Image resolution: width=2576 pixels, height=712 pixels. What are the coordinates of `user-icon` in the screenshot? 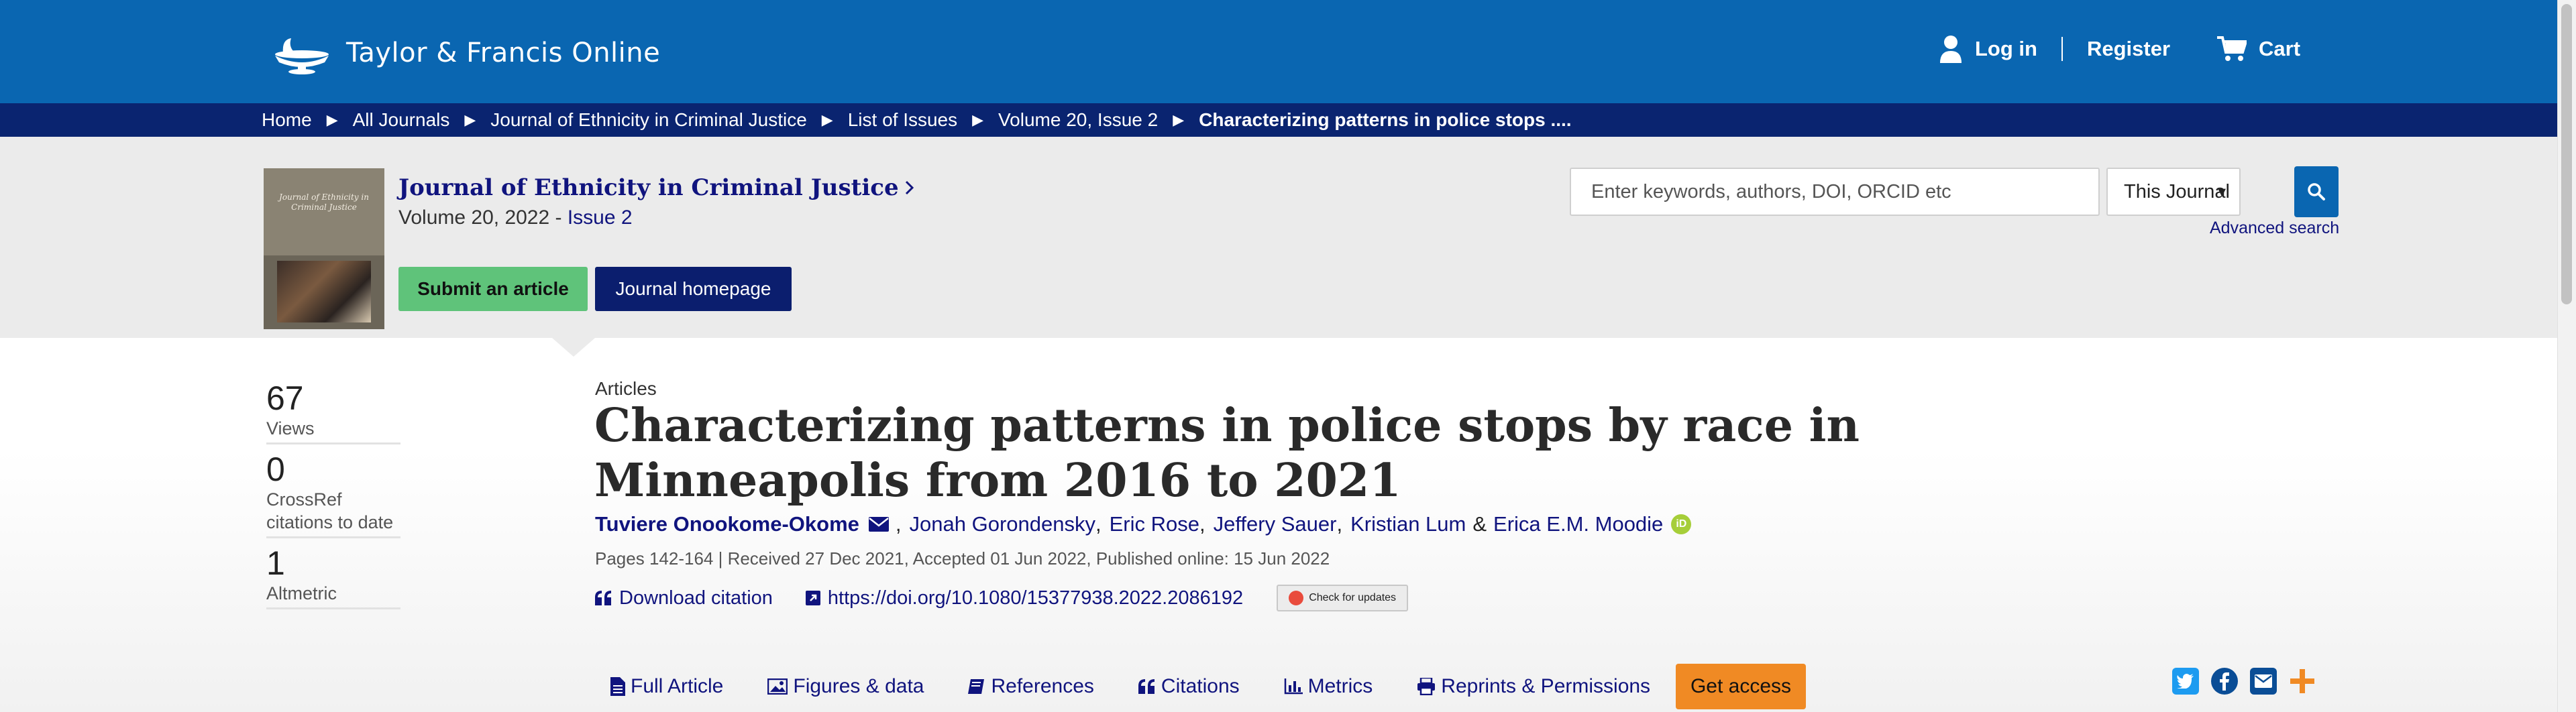 It's located at (1951, 49).